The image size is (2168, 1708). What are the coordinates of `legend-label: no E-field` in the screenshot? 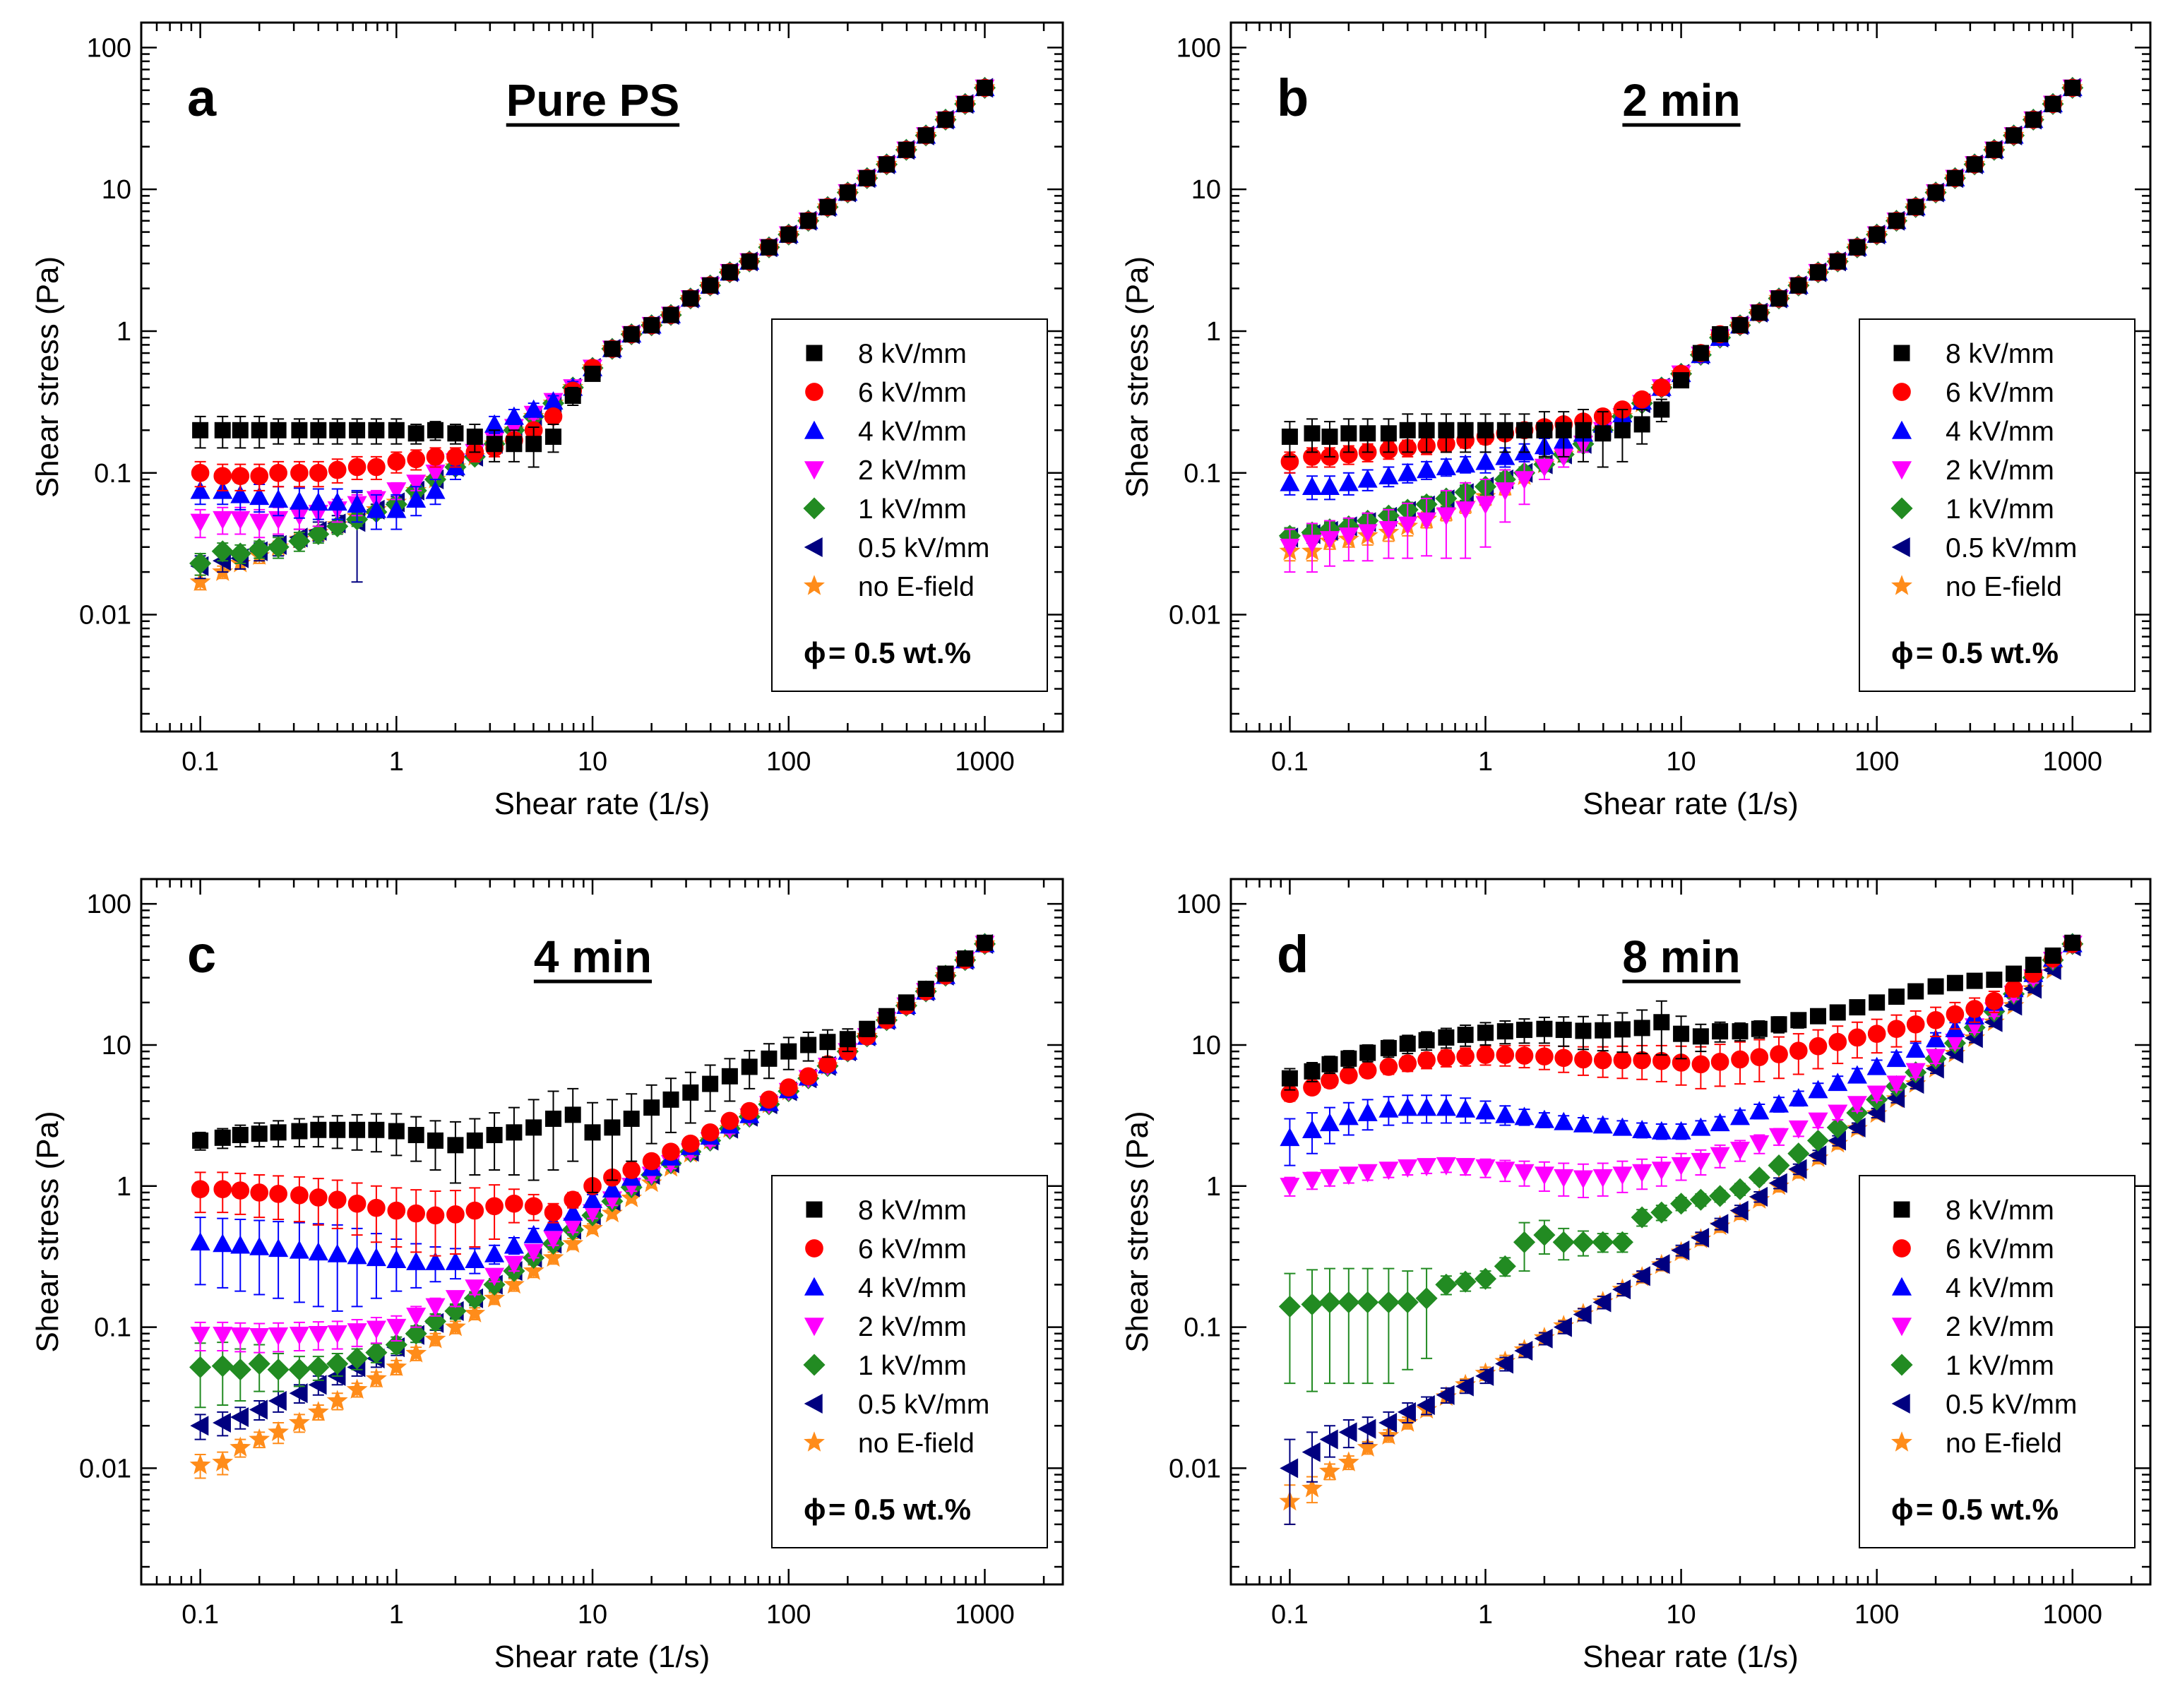 It's located at (916, 1443).